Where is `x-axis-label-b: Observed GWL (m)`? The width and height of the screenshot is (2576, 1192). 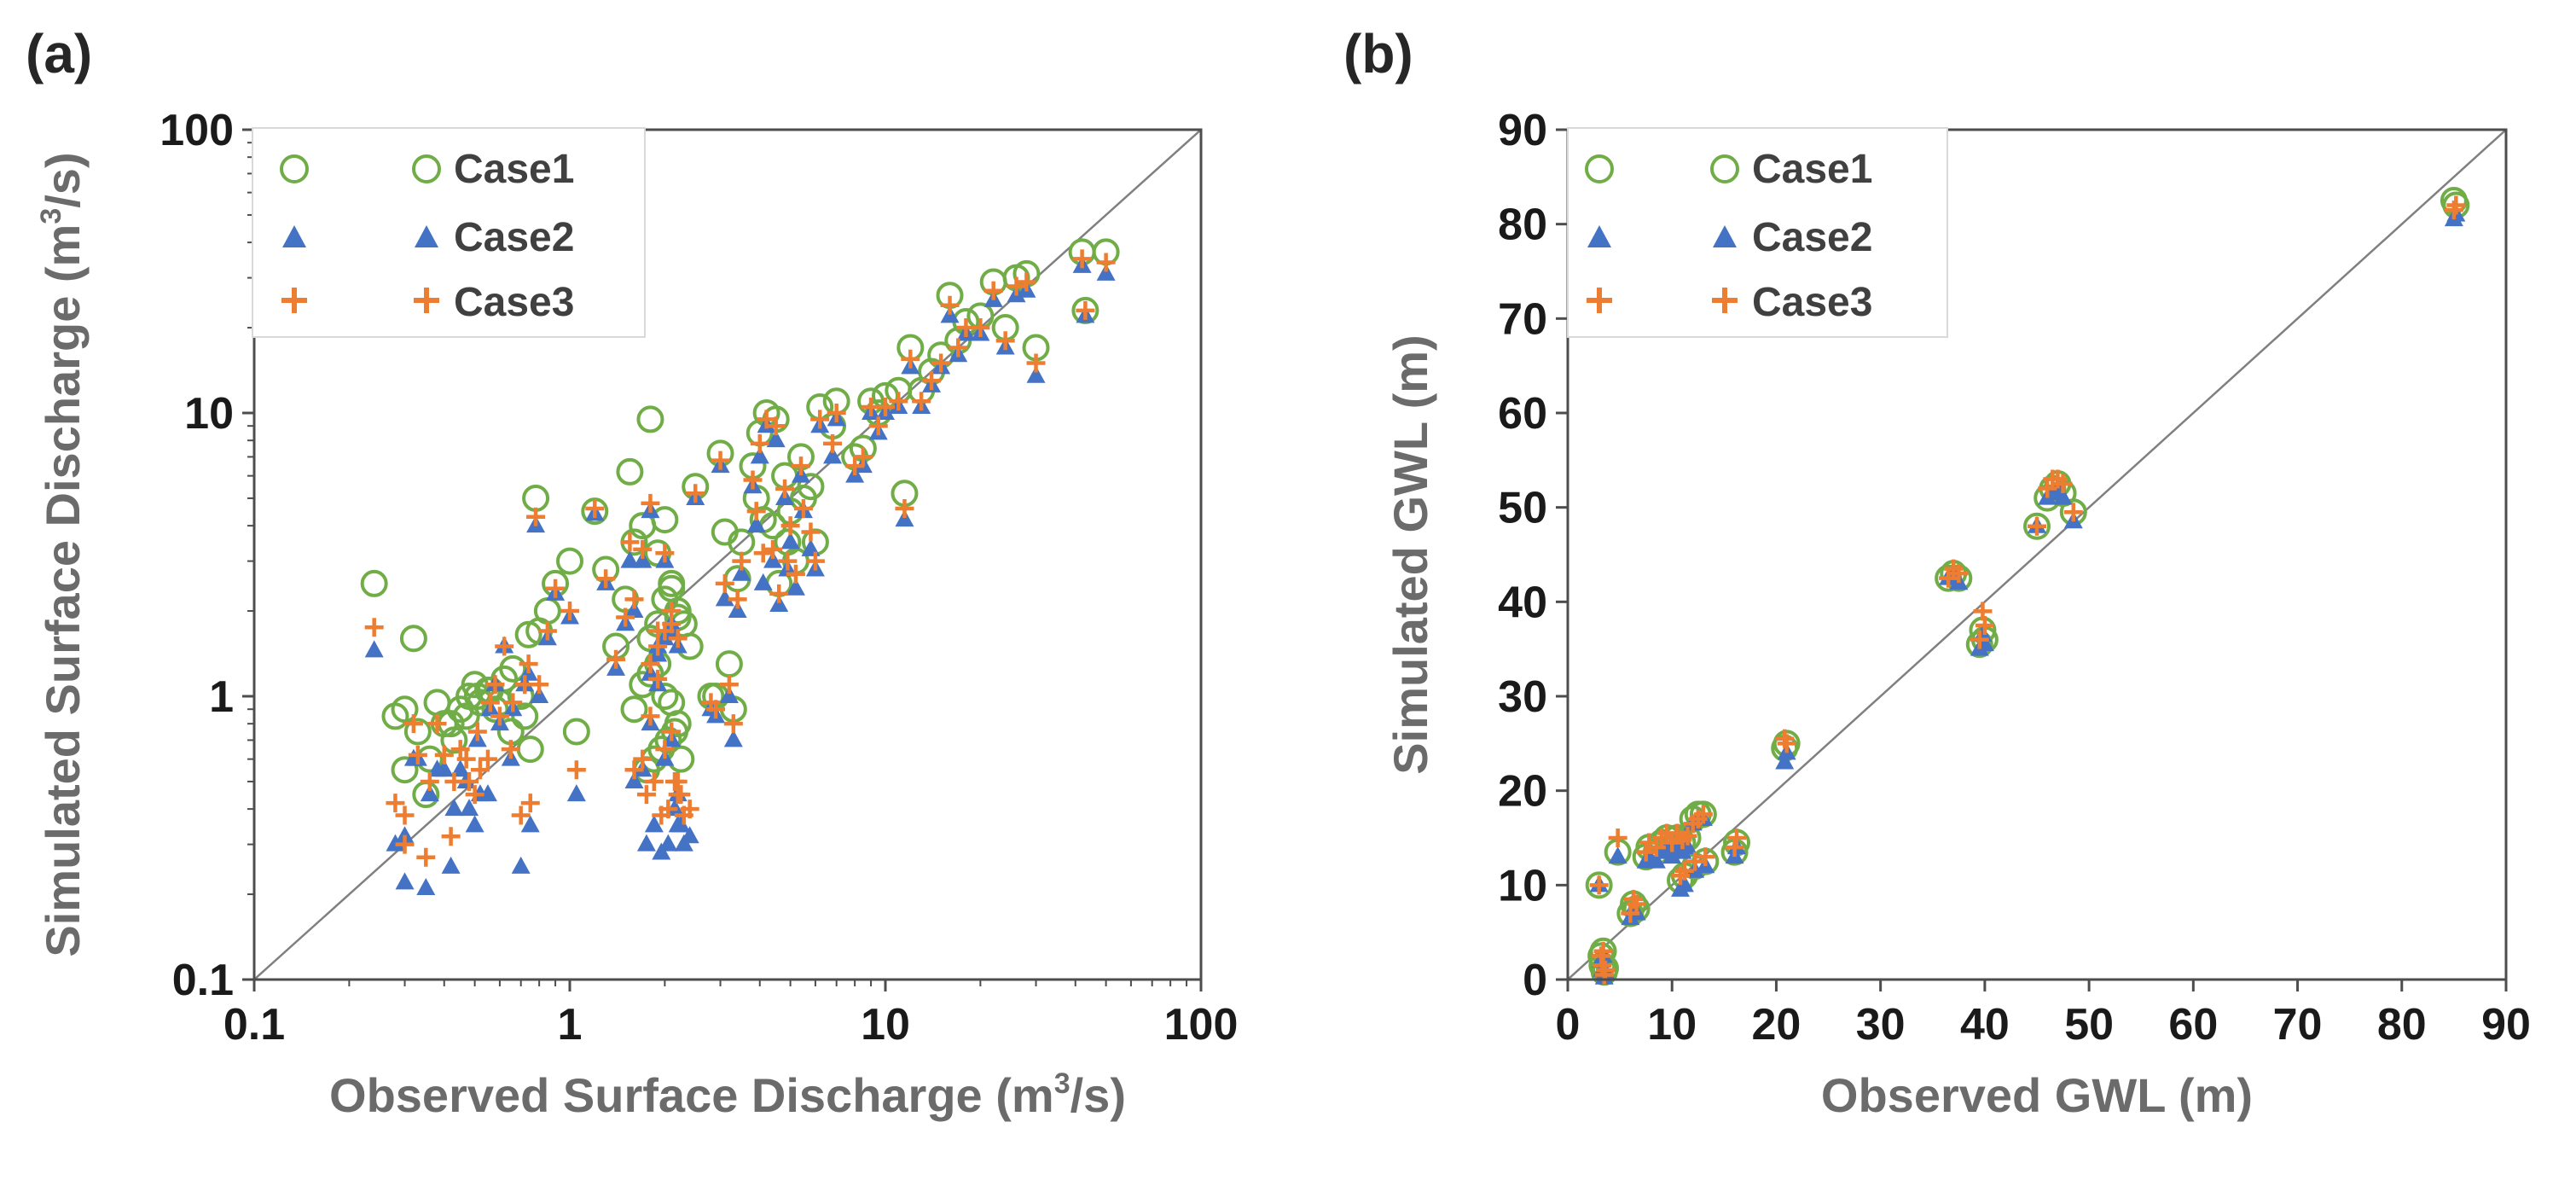
x-axis-label-b: Observed GWL (m) is located at coordinates (2037, 1095).